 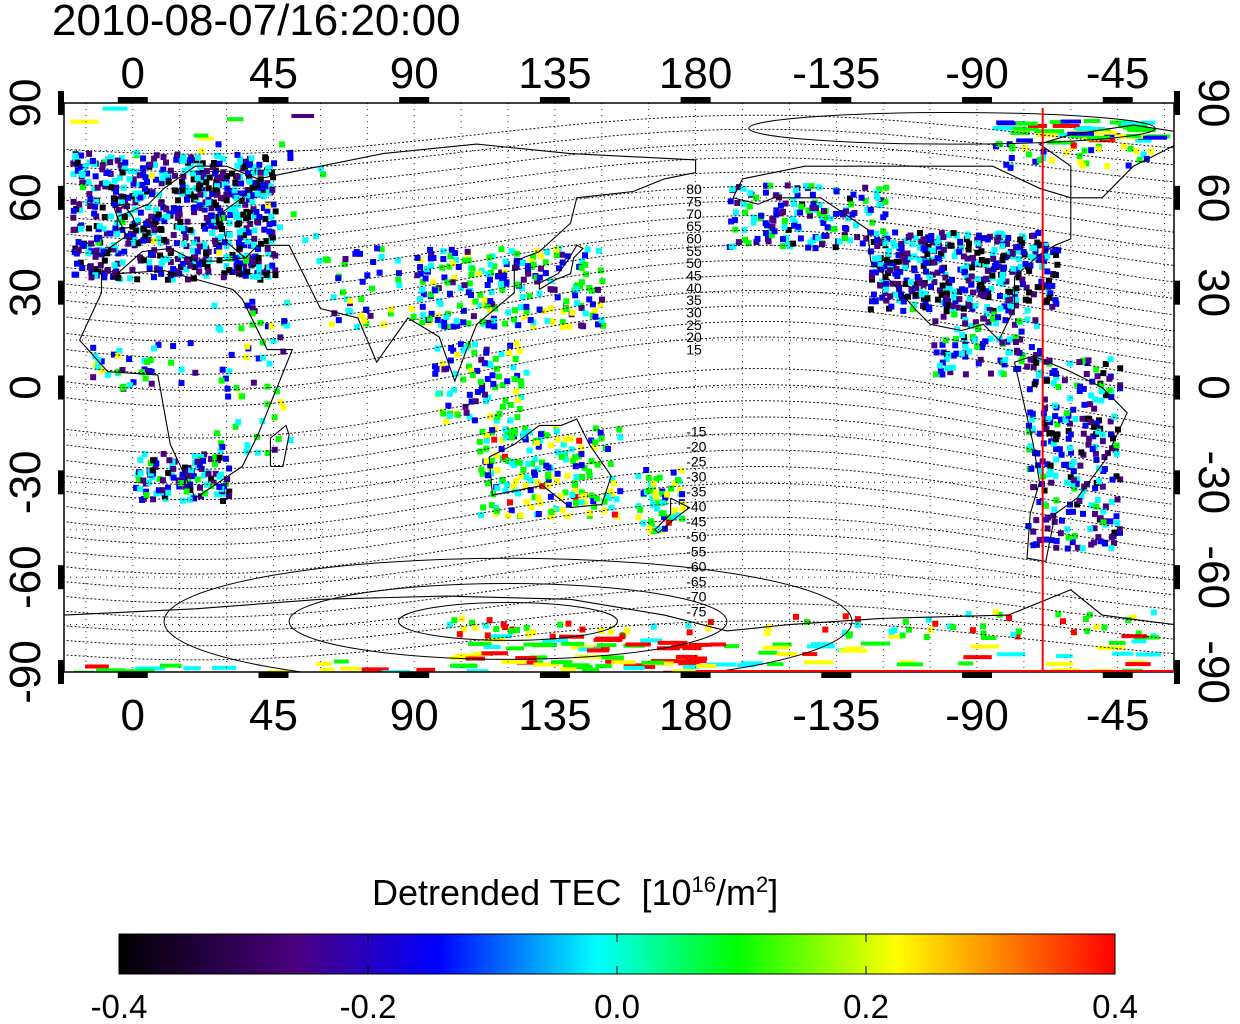 What do you see at coordinates (694, 313) in the screenshot?
I see `contour-label: 30` at bounding box center [694, 313].